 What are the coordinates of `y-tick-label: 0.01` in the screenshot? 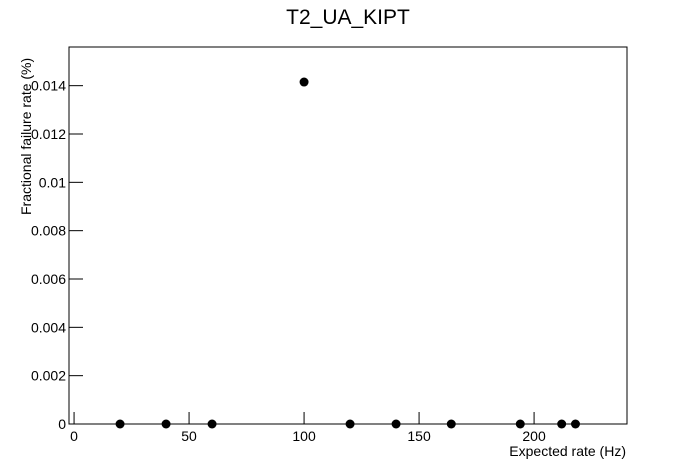 It's located at (52, 182).